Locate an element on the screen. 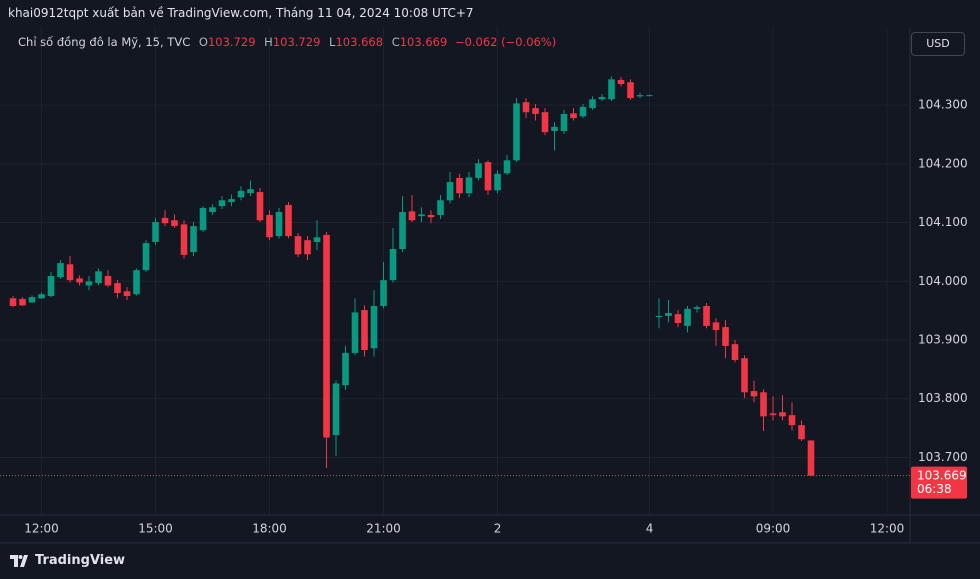 The height and width of the screenshot is (579, 980). legend-key: C is located at coordinates (395, 42).